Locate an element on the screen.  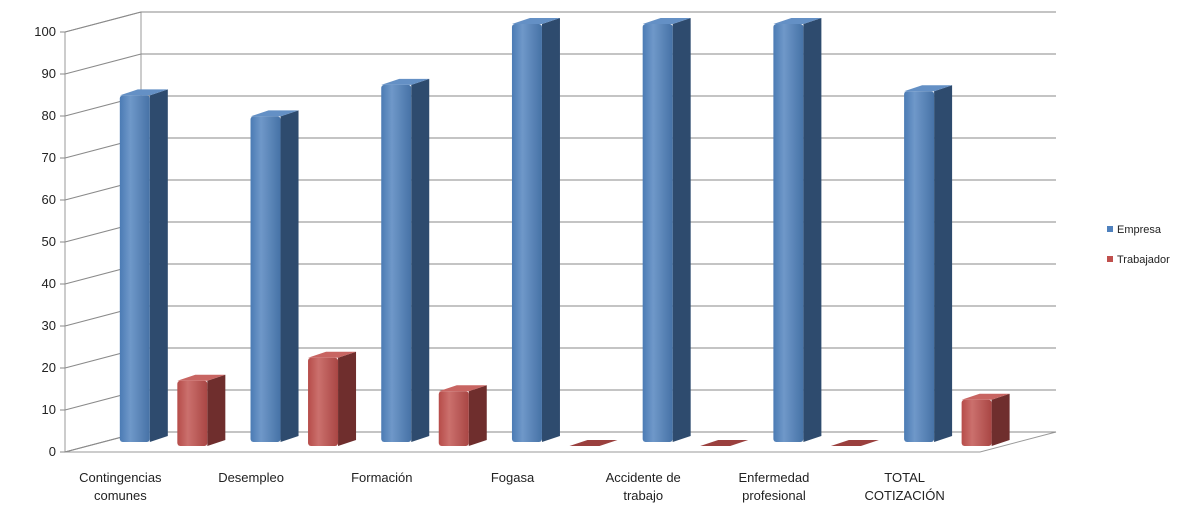
x-category-label: Desempleo is located at coordinates (251, 477).